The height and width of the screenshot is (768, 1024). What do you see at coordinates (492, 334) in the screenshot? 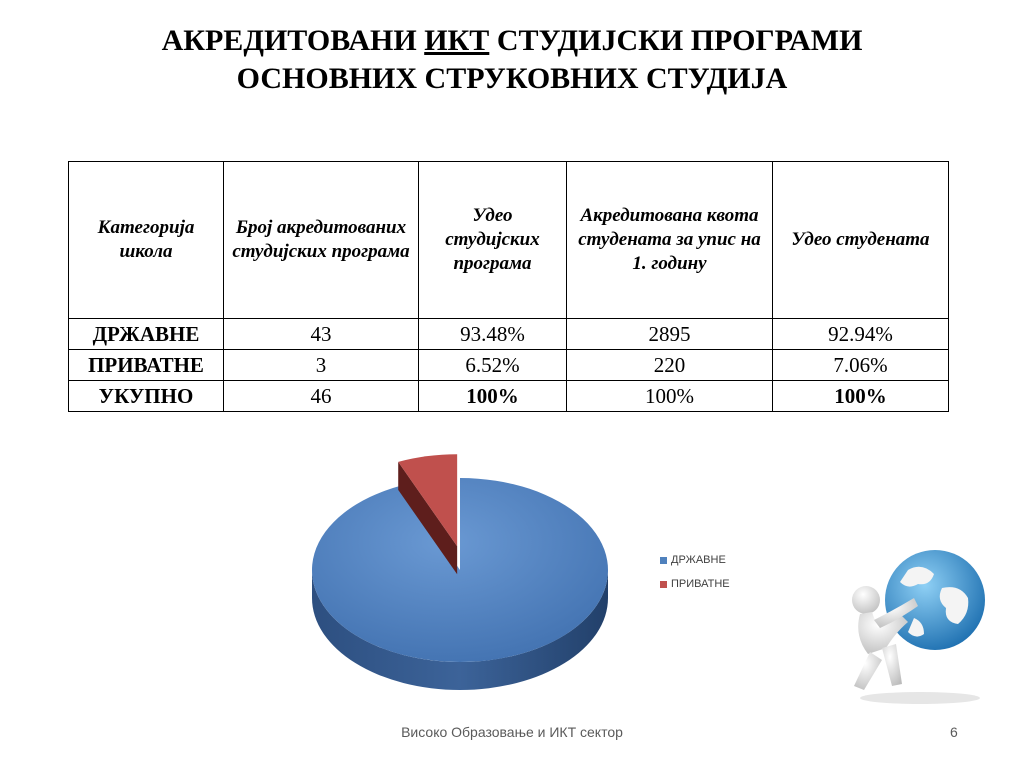
I see `cell-program-share: 93.48%` at bounding box center [492, 334].